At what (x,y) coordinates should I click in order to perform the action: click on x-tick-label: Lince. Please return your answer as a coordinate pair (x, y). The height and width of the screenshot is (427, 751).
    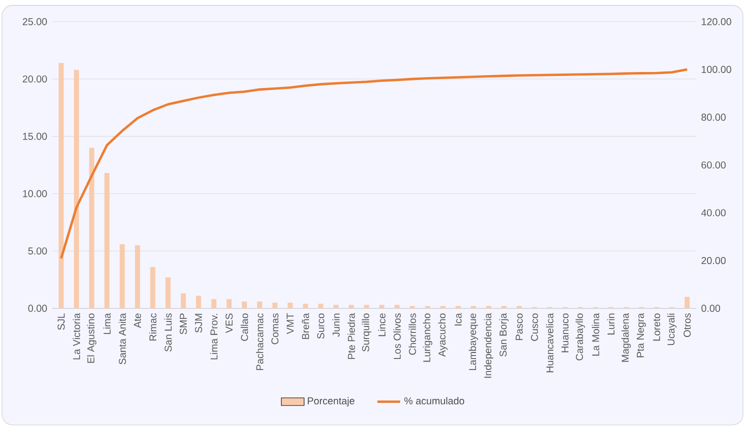
    Looking at the image, I should click on (382, 324).